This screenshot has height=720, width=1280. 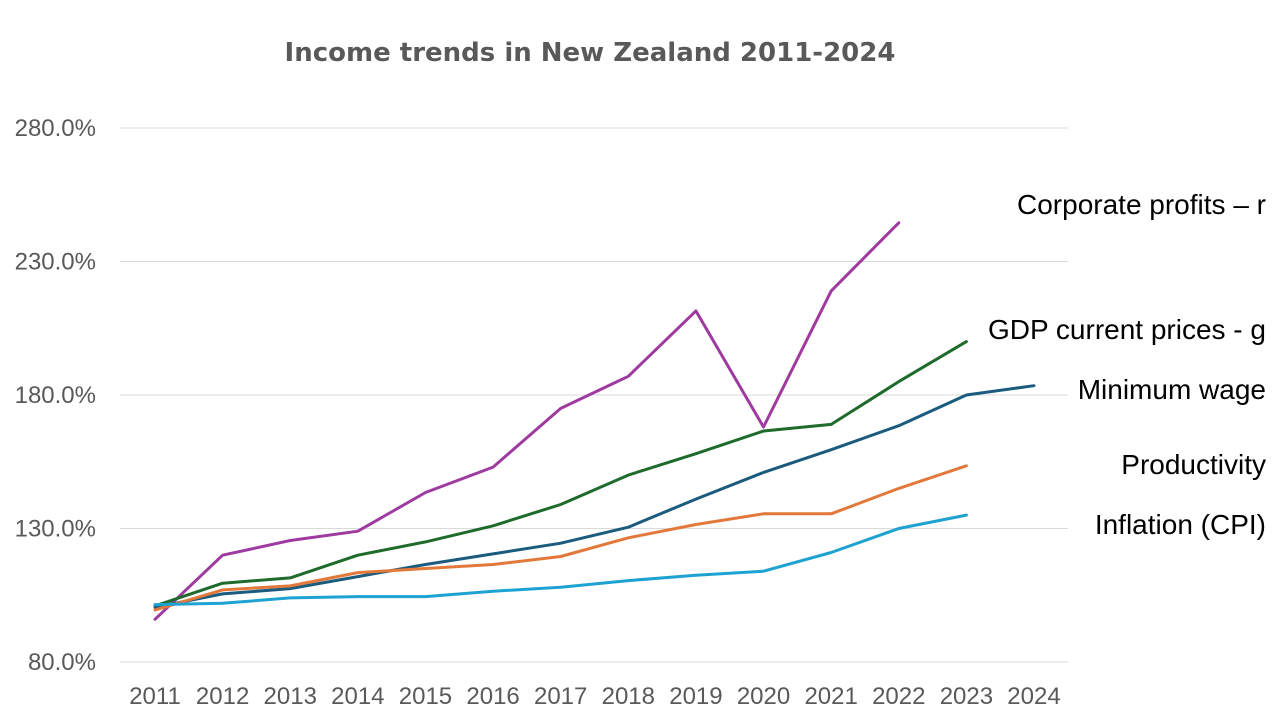 What do you see at coordinates (590, 53) in the screenshot?
I see `chart-title: Income trends in New Zealand 2011-2024` at bounding box center [590, 53].